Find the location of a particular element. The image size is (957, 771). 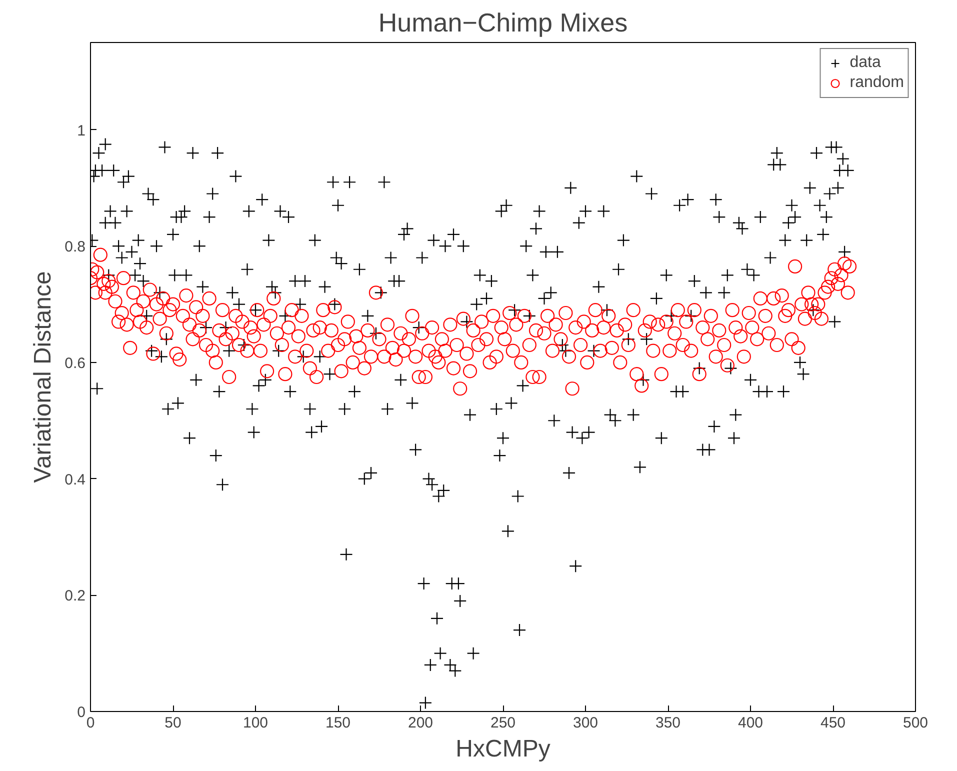

y-tick-label: 1 is located at coordinates (81, 131).